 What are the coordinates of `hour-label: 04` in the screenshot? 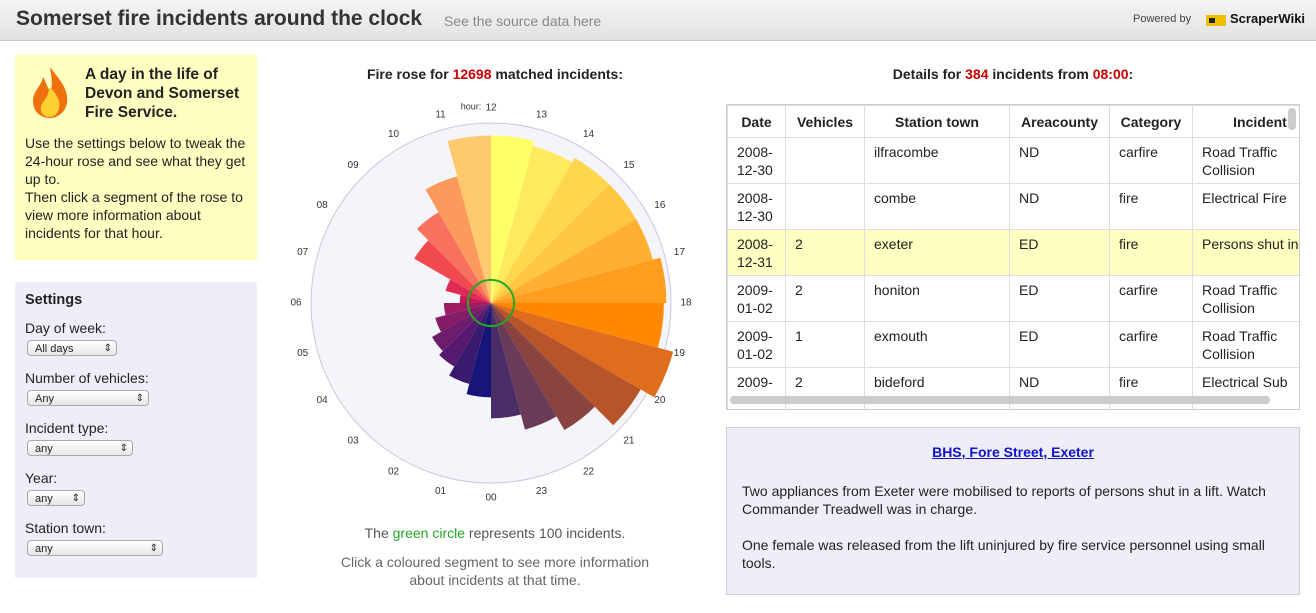 It's located at (323, 400).